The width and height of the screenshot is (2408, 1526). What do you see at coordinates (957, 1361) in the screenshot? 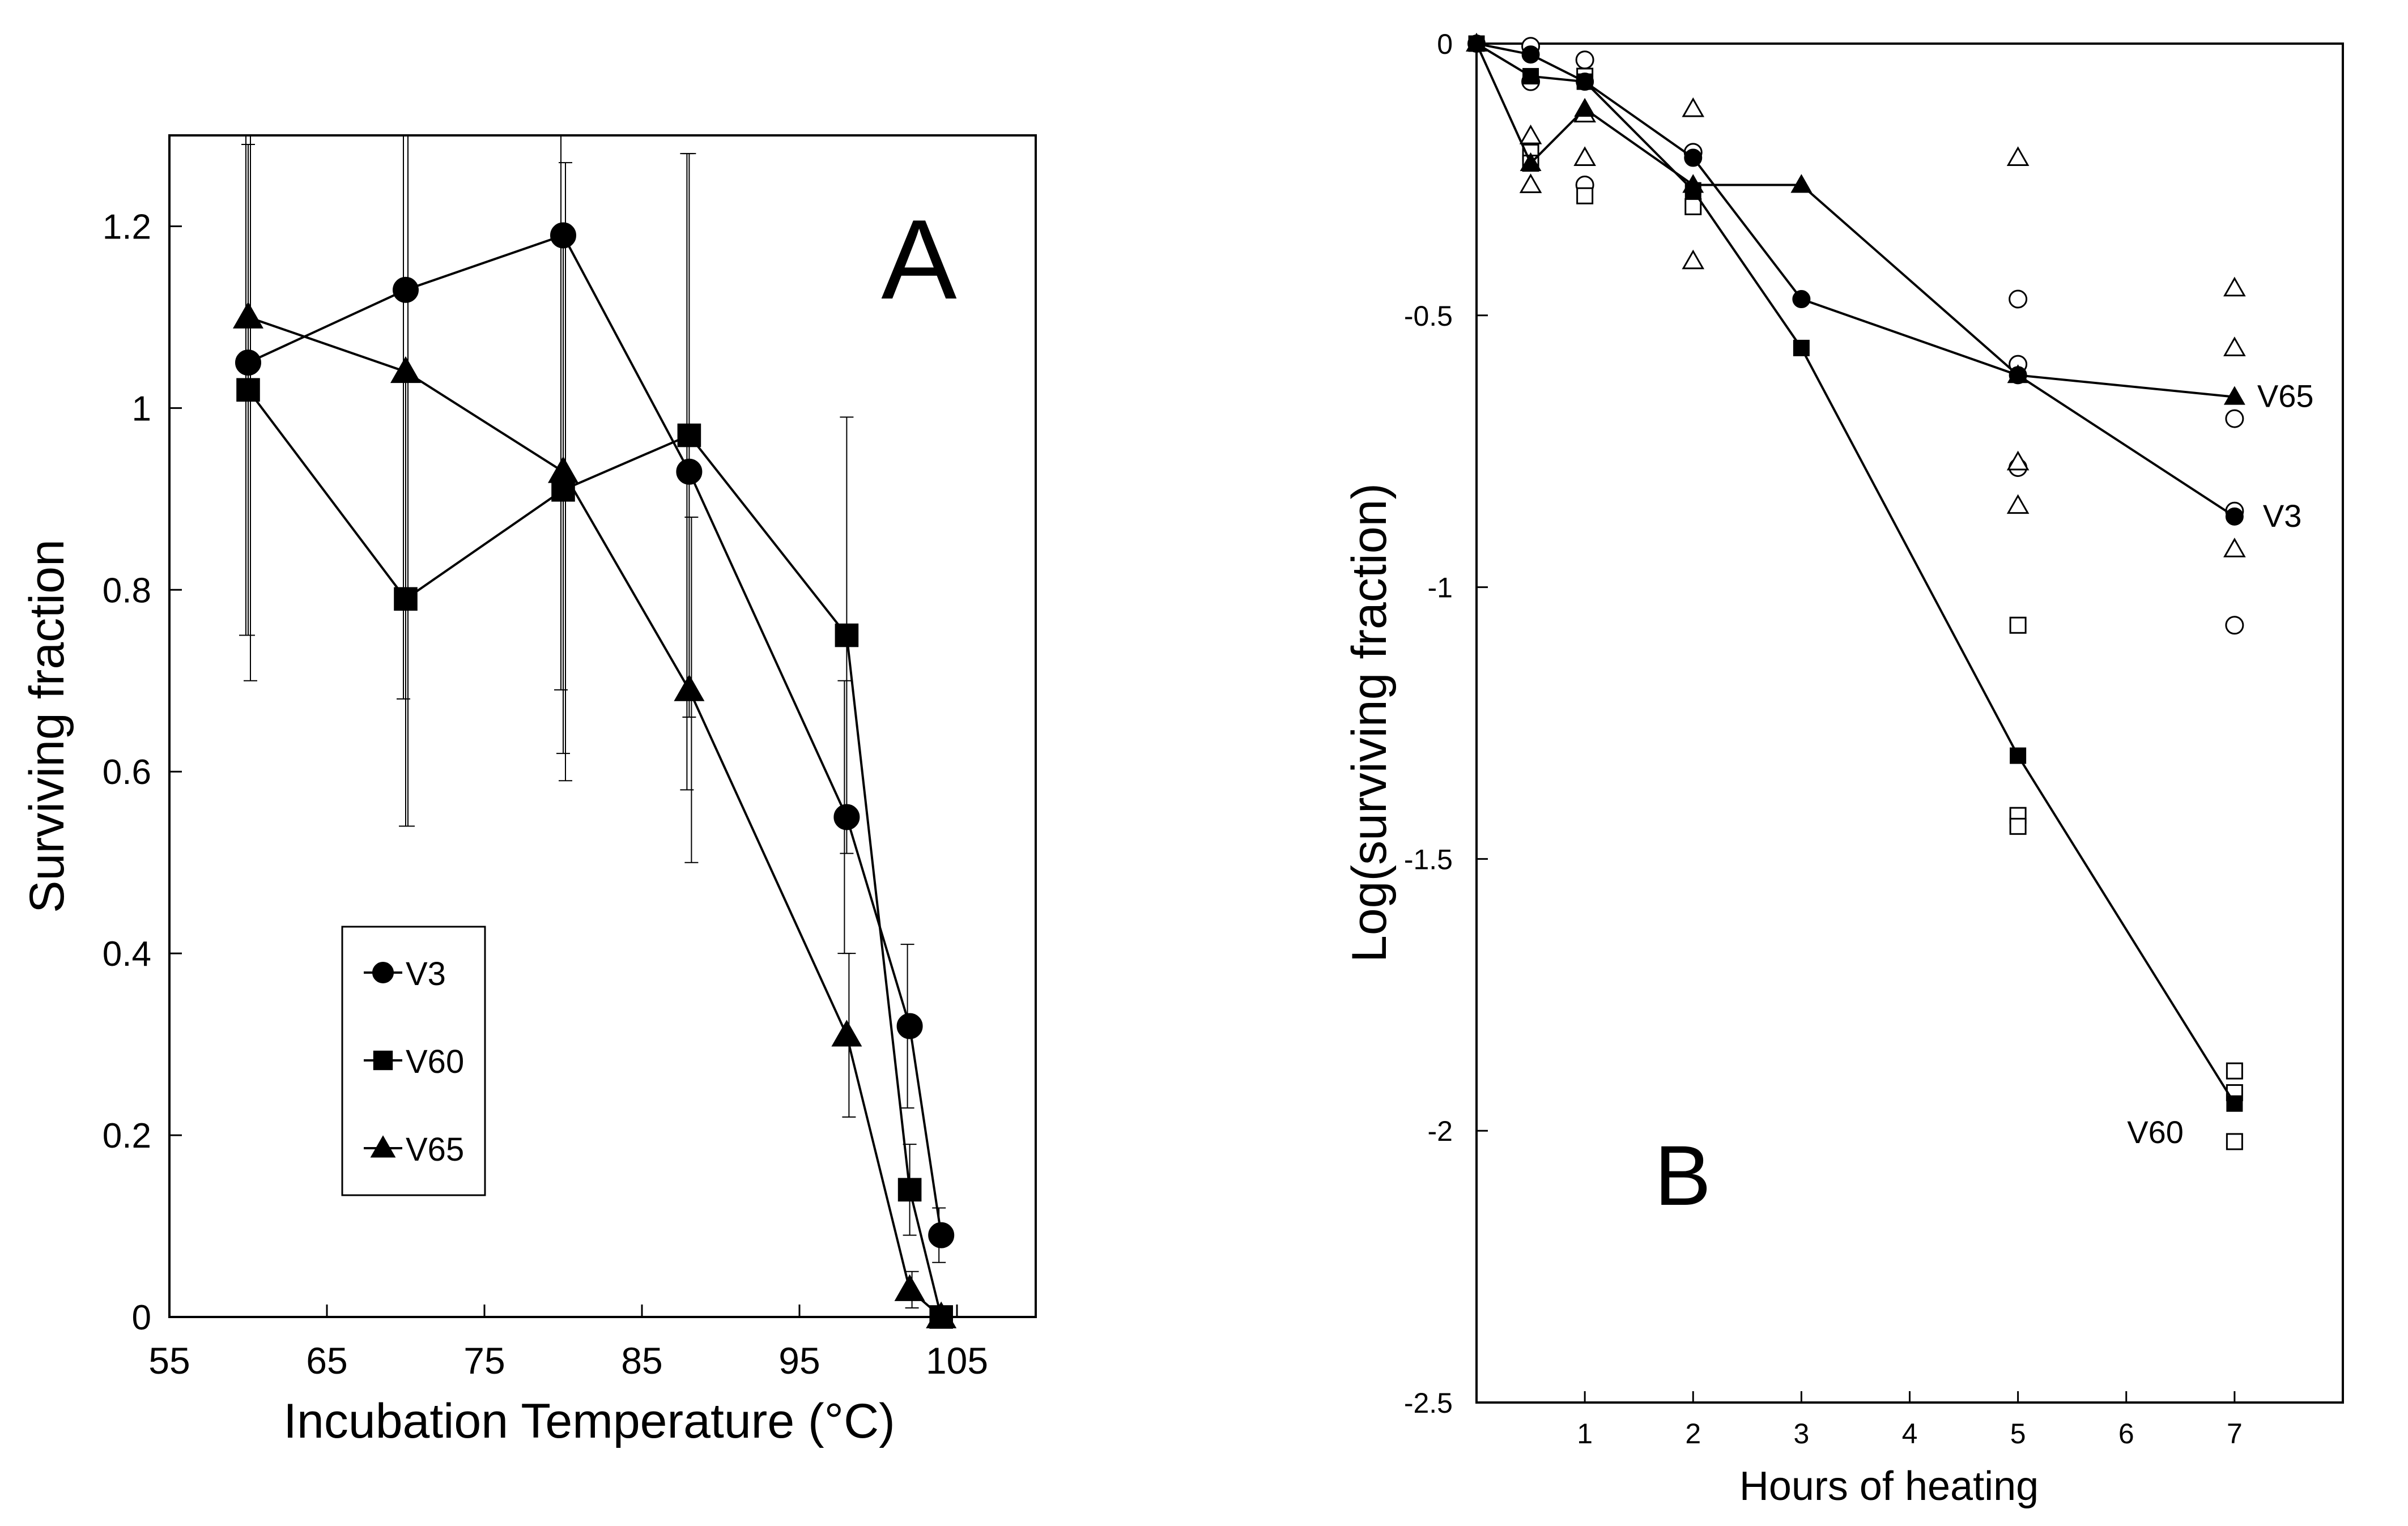
I see `panel-a-x-tick-label: 105` at bounding box center [957, 1361].